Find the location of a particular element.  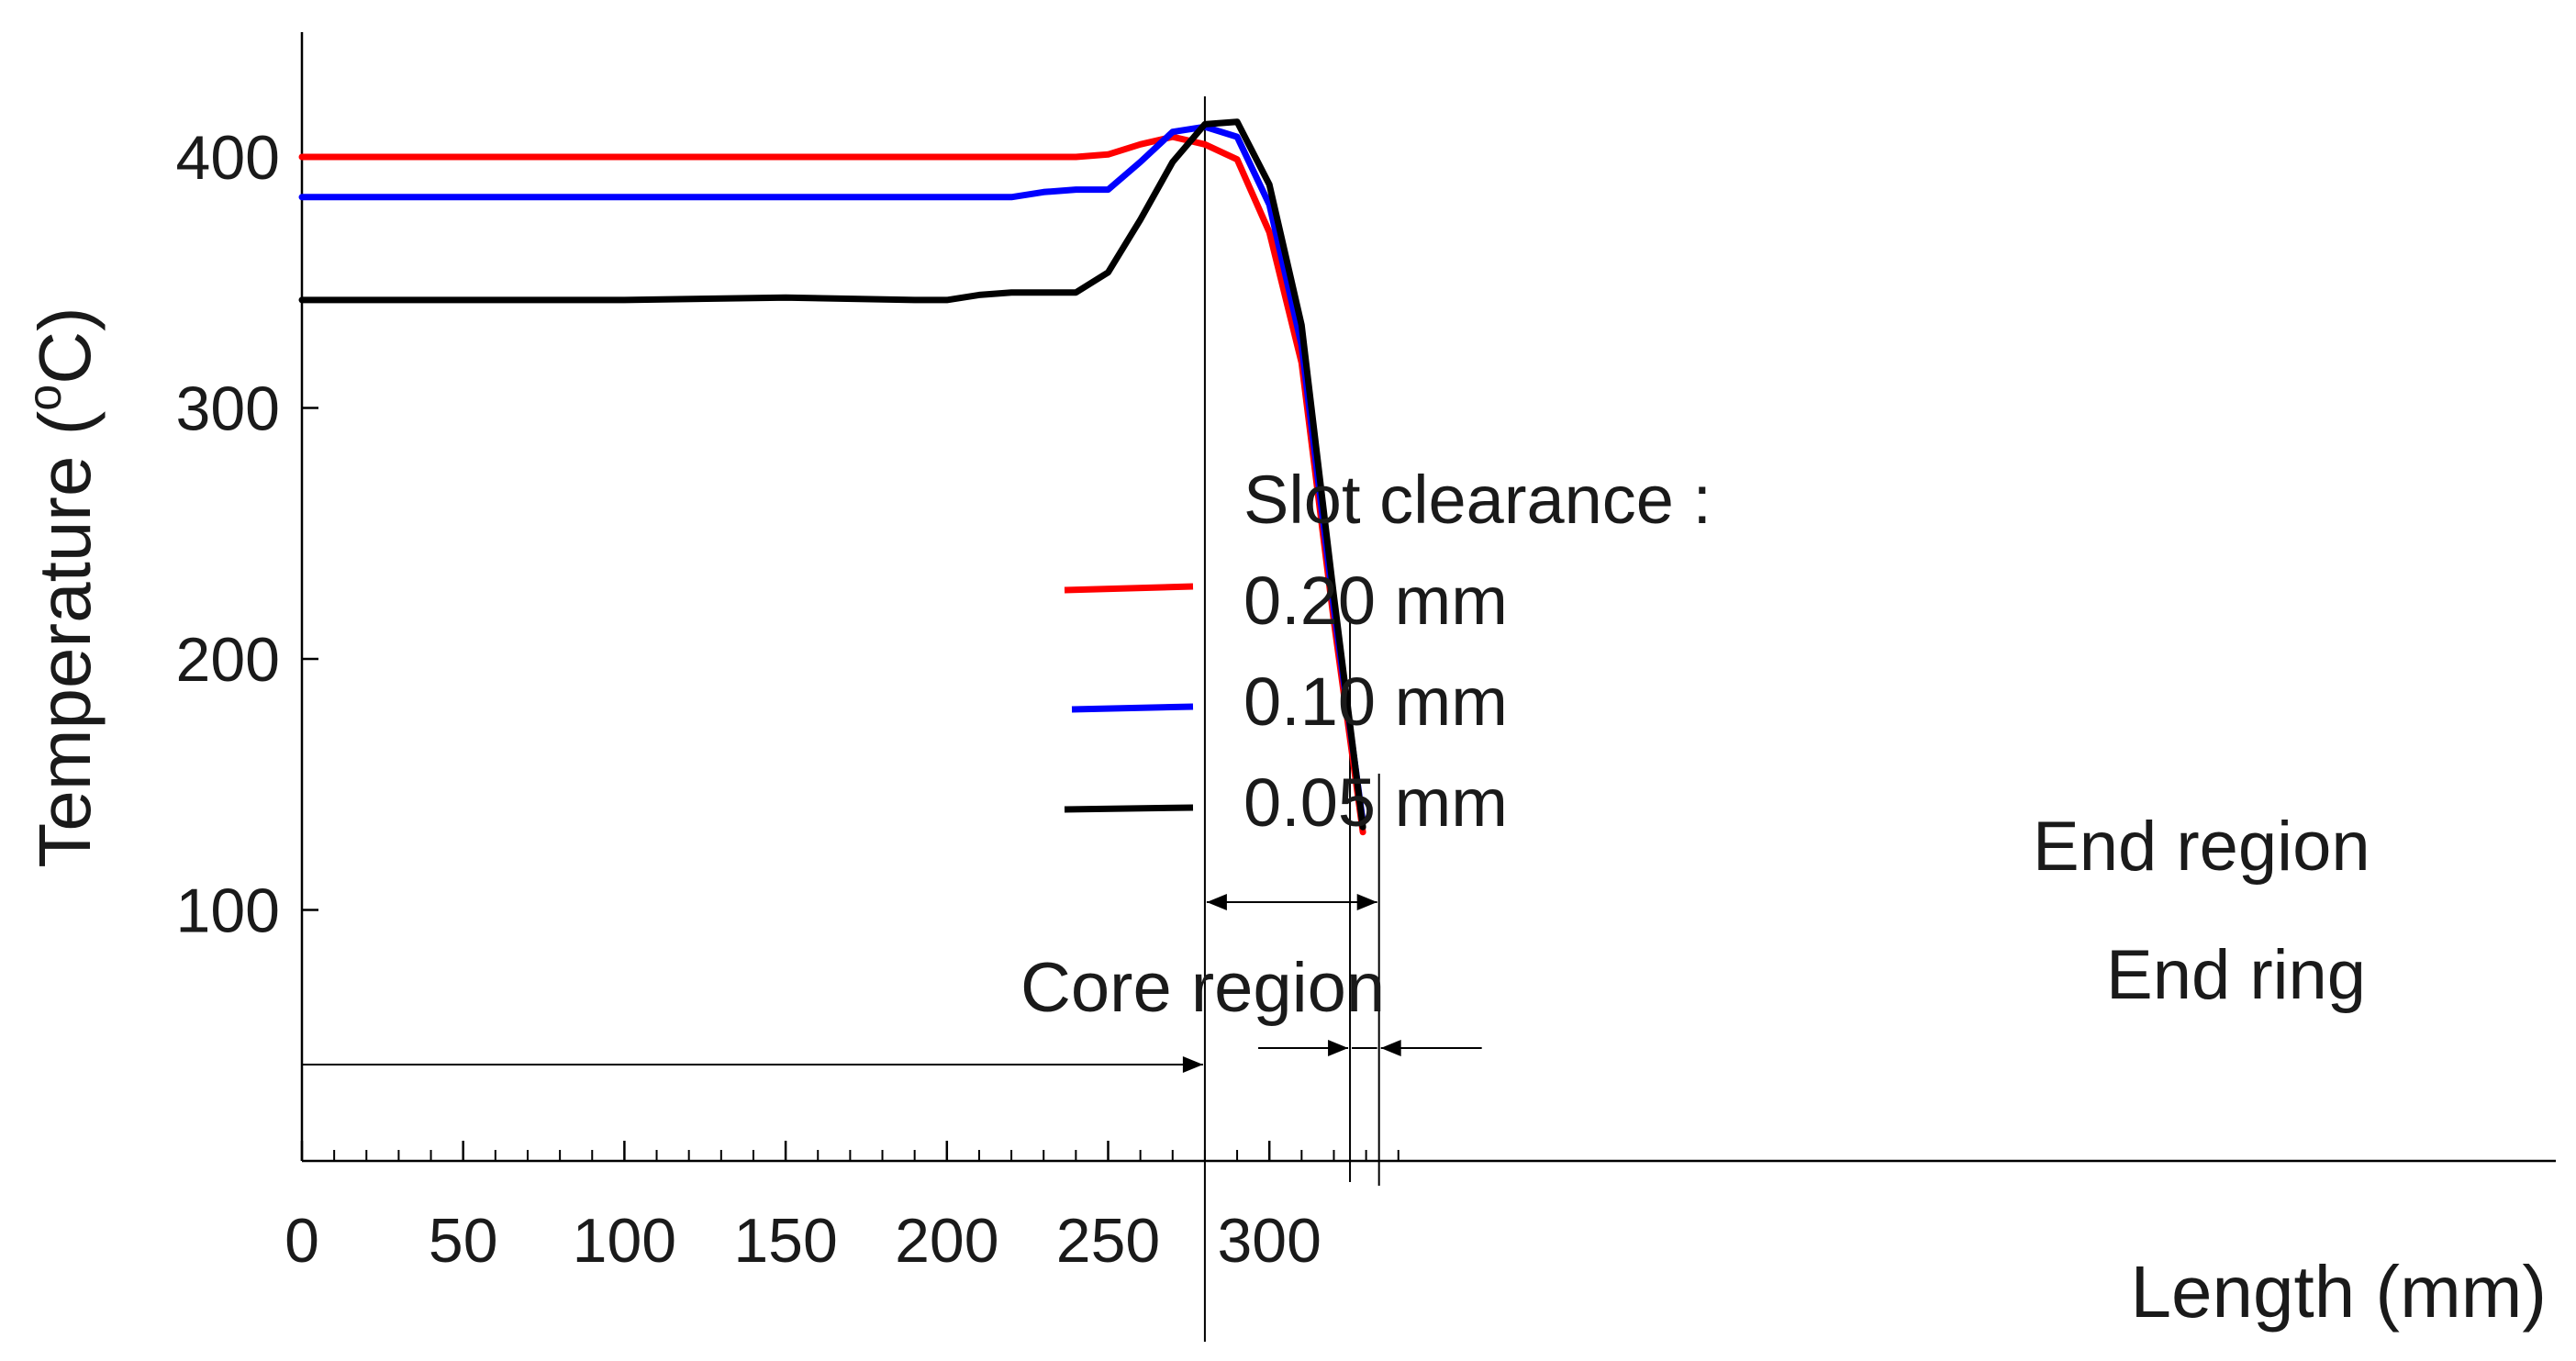

y-tick-label-300: 300 is located at coordinates (228, 409).